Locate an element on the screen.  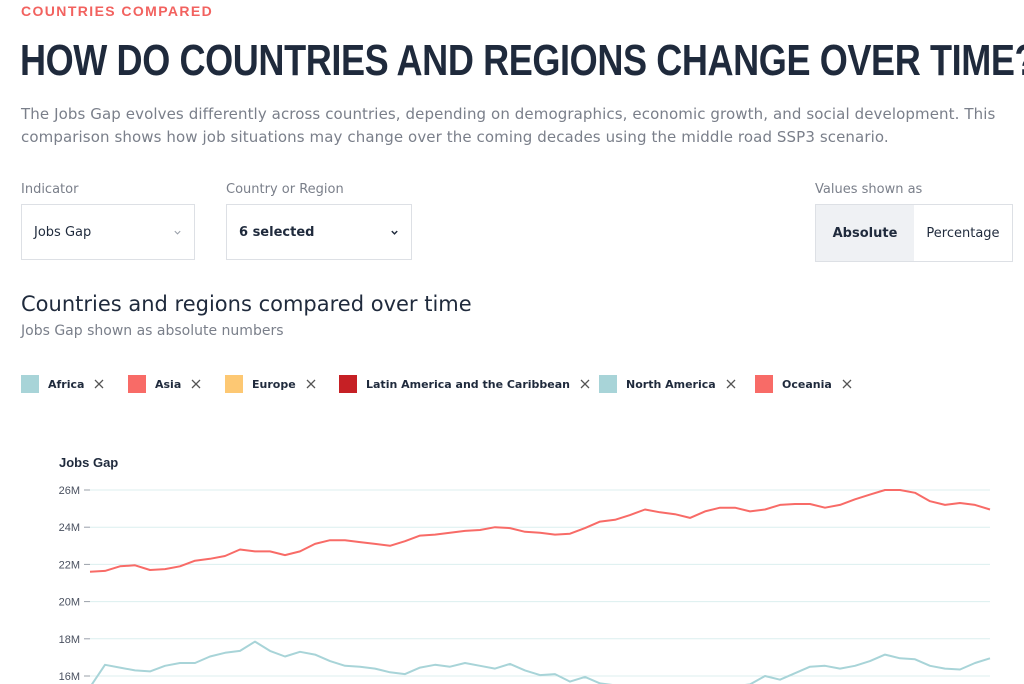
legend-item-asia: Asia is located at coordinates (164, 384).